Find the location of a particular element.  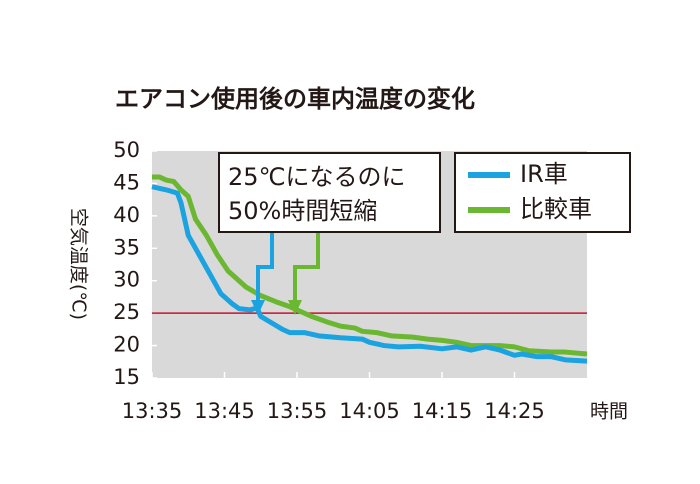

x-tick-label: 14:15 is located at coordinates (442, 411).